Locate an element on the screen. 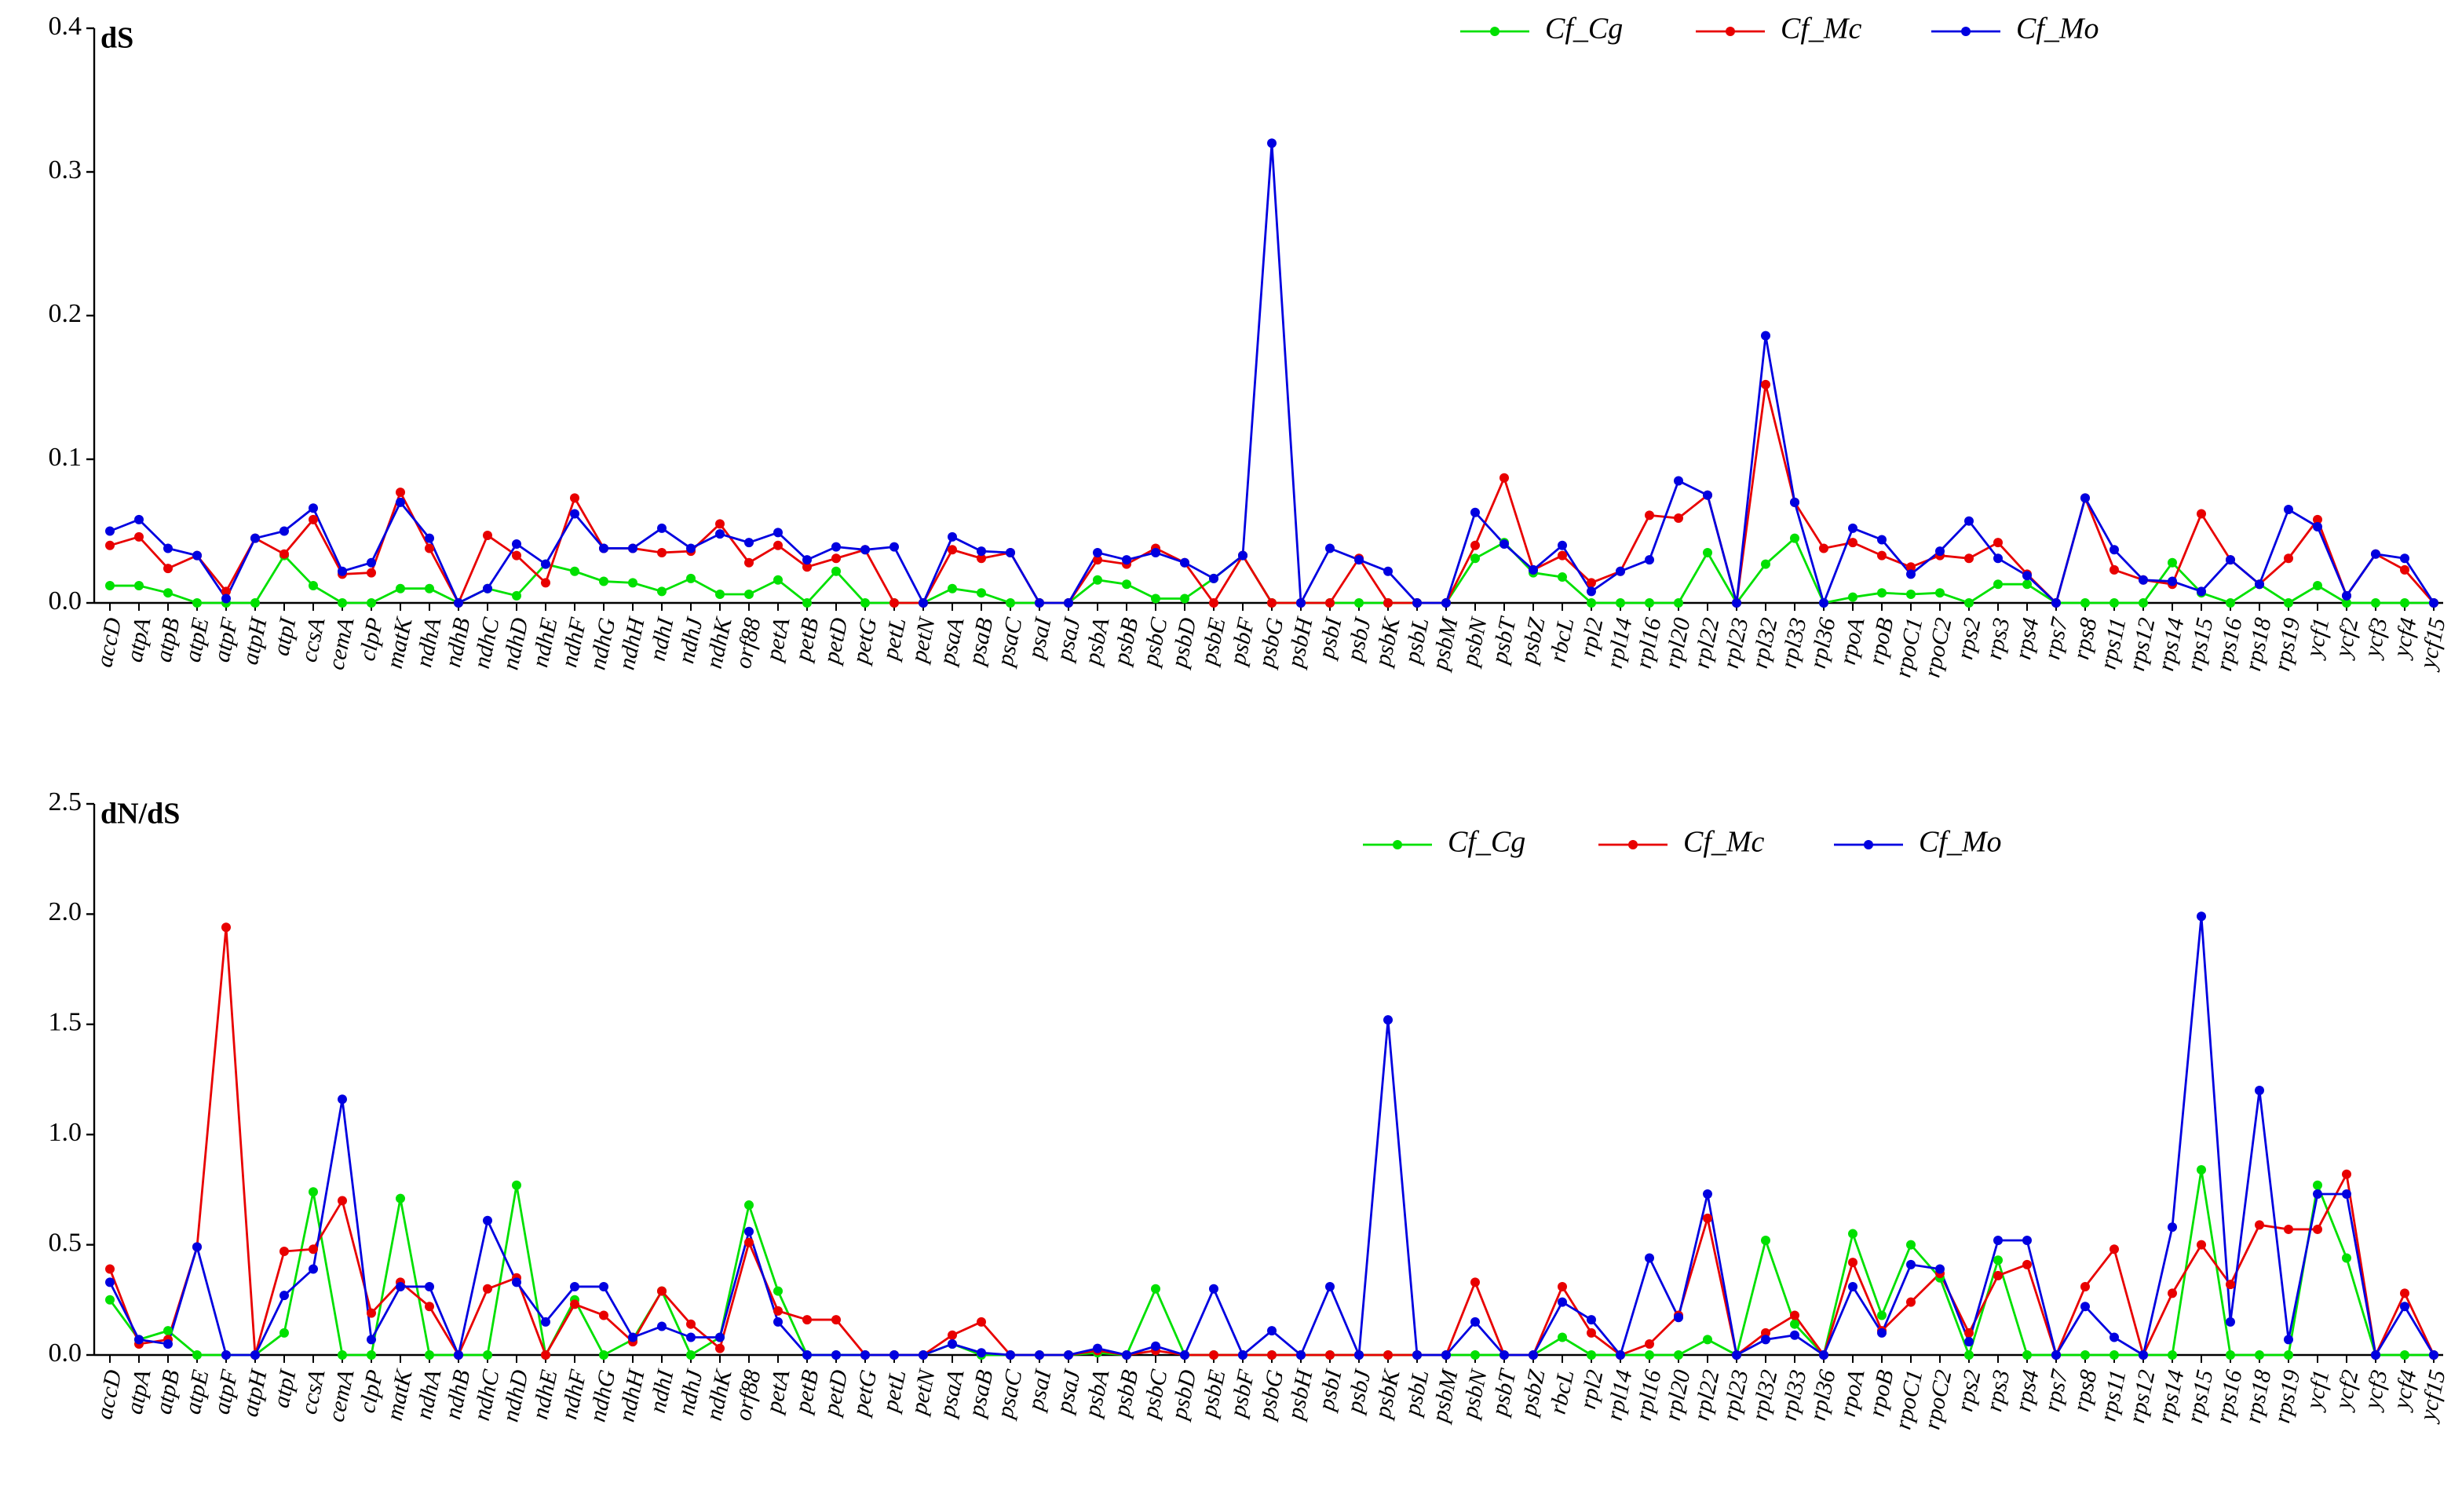  y-tick-label: 0.4 is located at coordinates (65, 26).